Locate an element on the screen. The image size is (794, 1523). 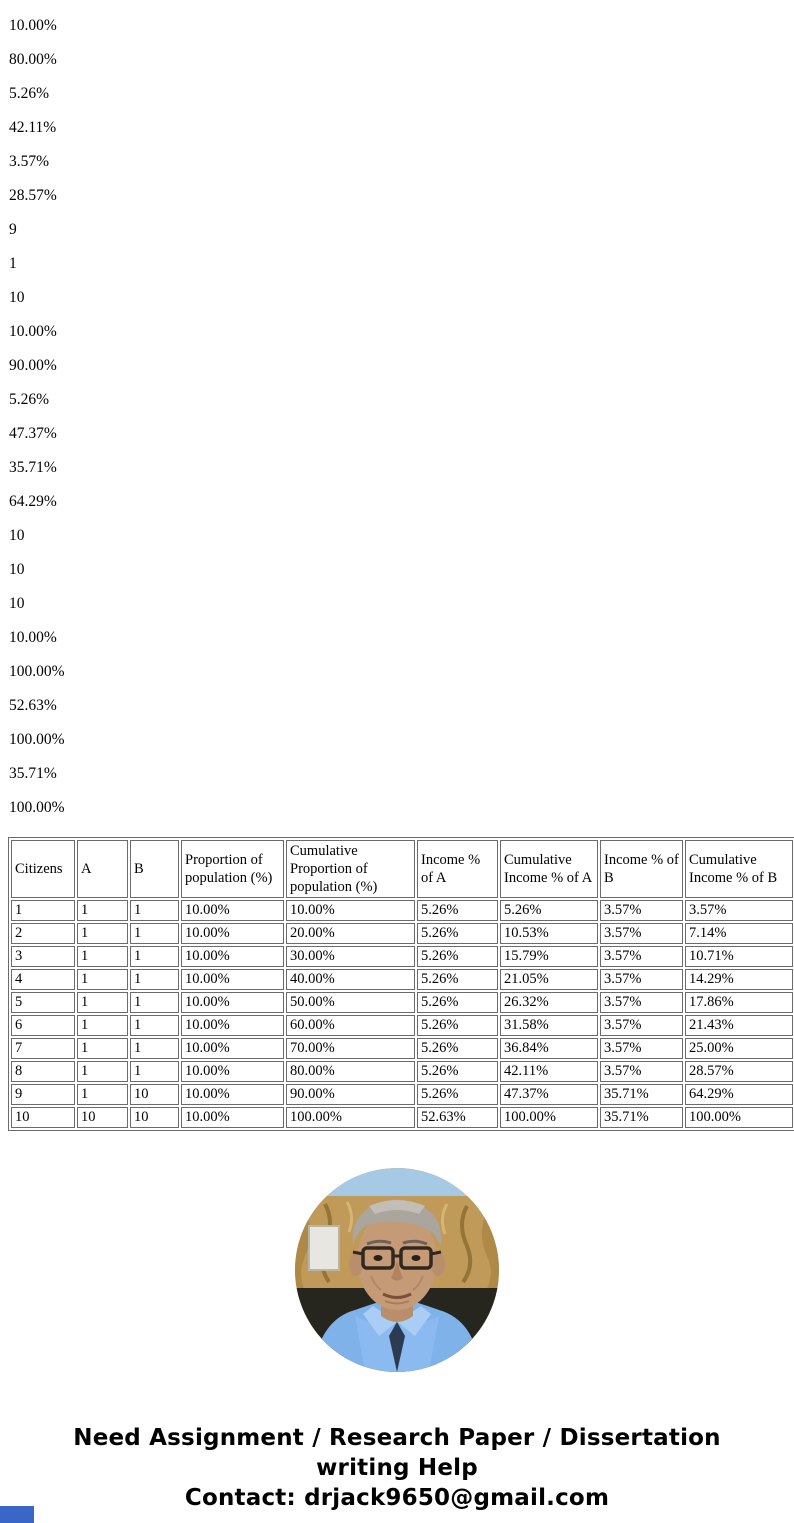
bottom-blue-bar is located at coordinates (17, 1514).